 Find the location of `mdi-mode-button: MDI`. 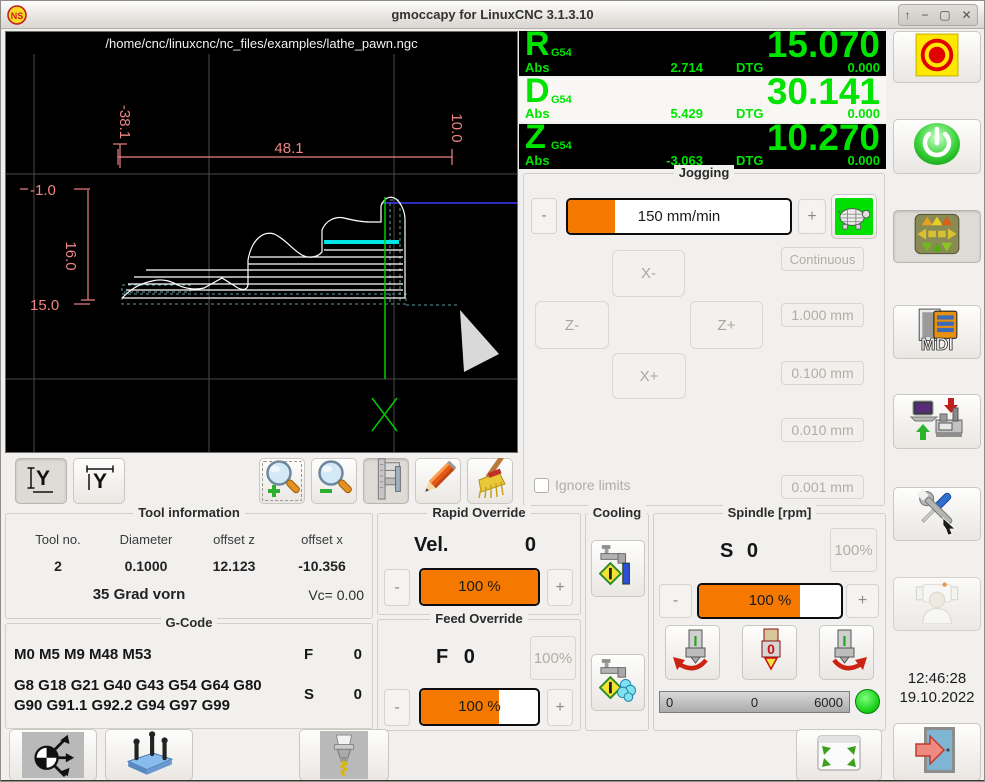

mdi-mode-button: MDI is located at coordinates (937, 332).